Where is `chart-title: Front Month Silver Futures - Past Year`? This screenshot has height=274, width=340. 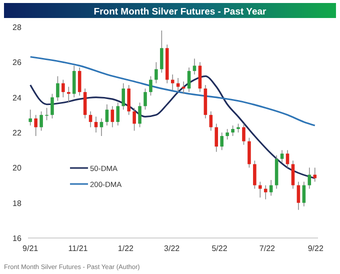
chart-title: Front Month Silver Futures - Past Year is located at coordinates (180, 12).